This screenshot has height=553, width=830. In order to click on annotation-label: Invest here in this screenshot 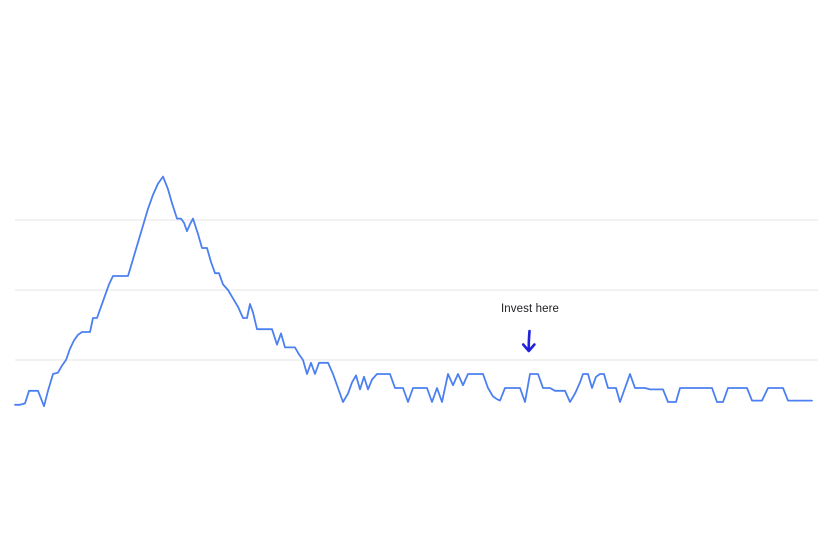, I will do `click(530, 309)`.